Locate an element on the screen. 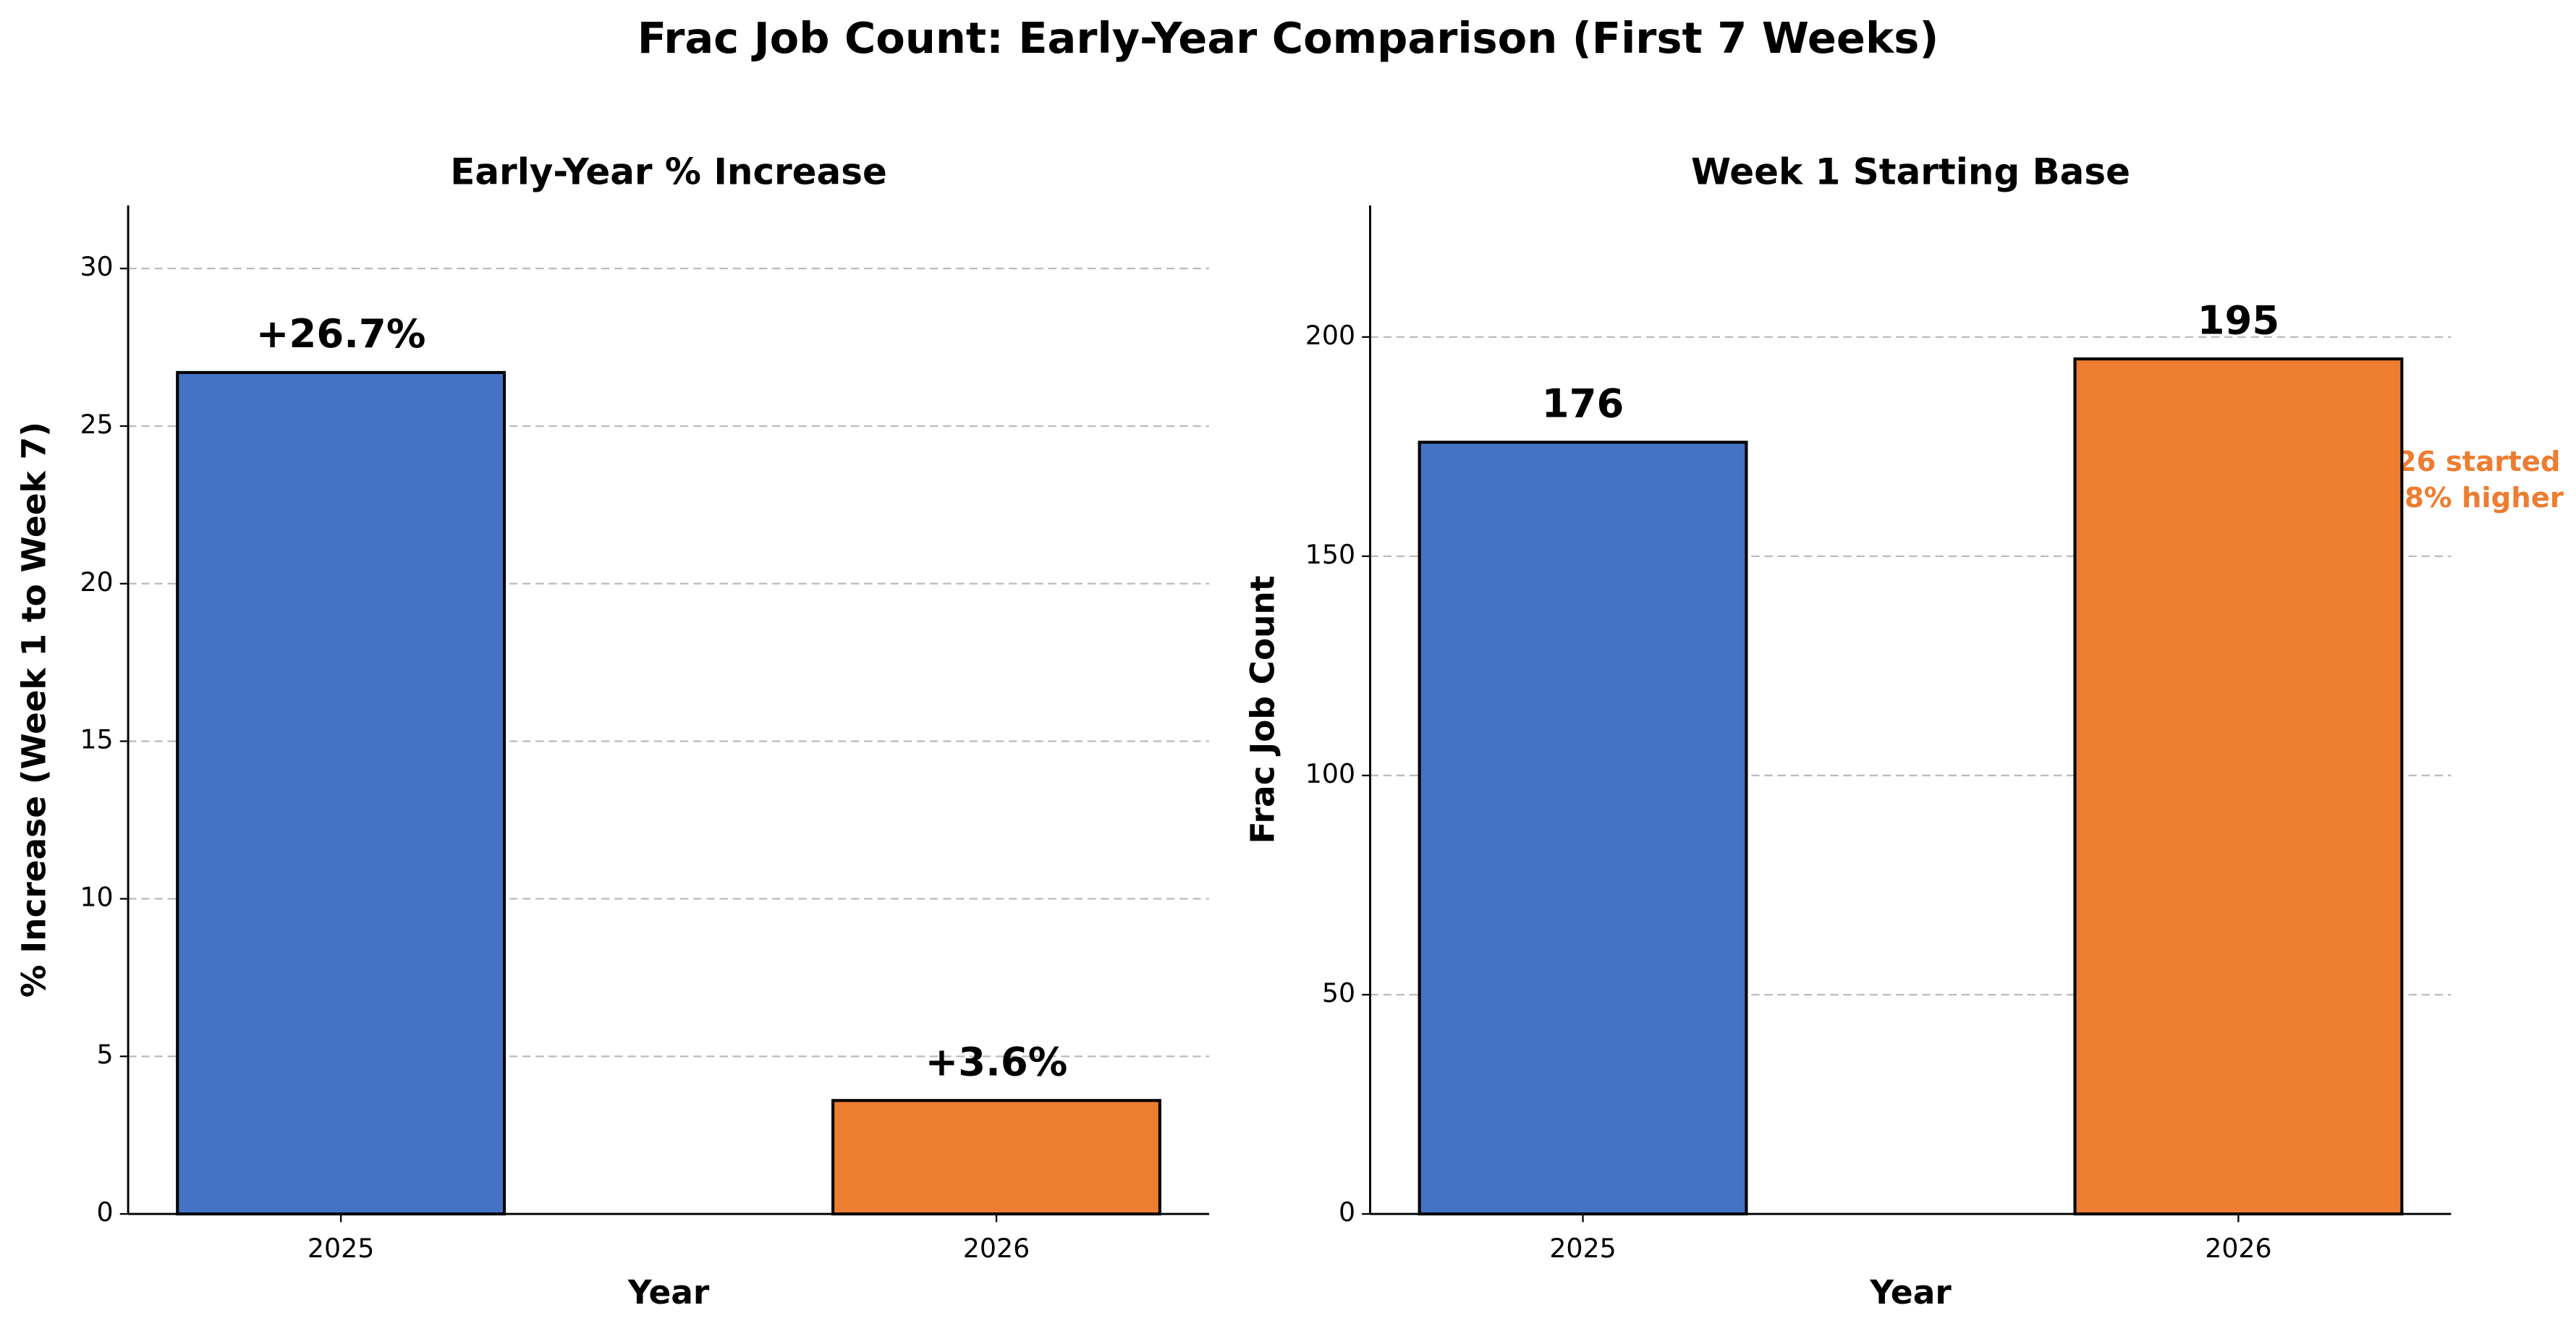 Image resolution: width=2576 pixels, height=1334 pixels. value-label: +3.6% is located at coordinates (997, 1061).